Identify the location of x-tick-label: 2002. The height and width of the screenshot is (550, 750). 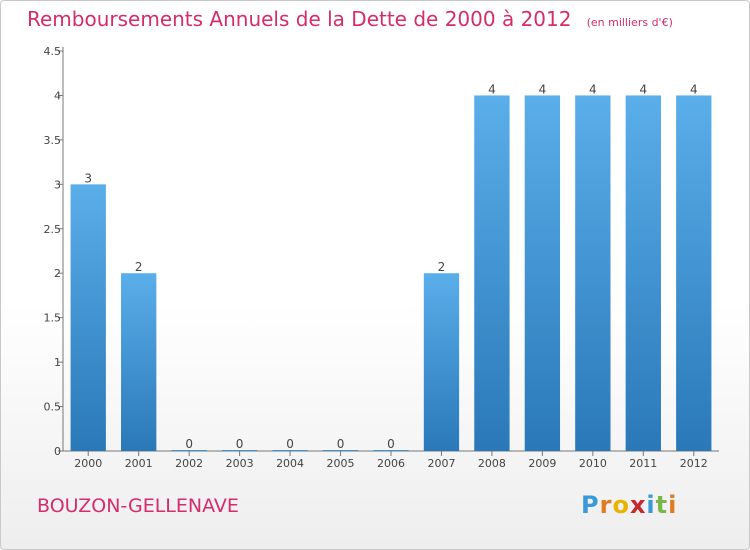
(189, 463).